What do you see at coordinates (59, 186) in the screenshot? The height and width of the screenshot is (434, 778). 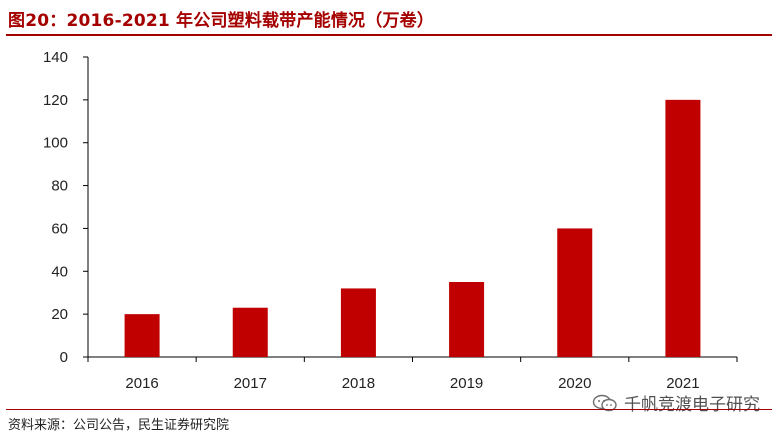 I see `y-tick-label: 80` at bounding box center [59, 186].